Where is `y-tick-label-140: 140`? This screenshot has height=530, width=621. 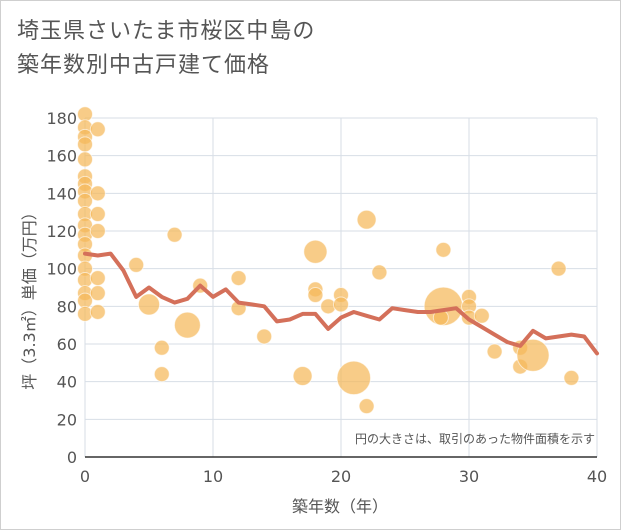 y-tick-label-140: 140 is located at coordinates (61, 193).